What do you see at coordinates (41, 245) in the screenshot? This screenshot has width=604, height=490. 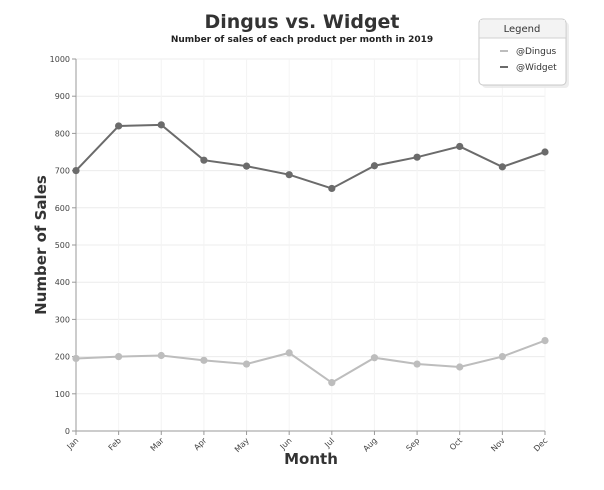 I see `y-axis-title: Number of Sales` at bounding box center [41, 245].